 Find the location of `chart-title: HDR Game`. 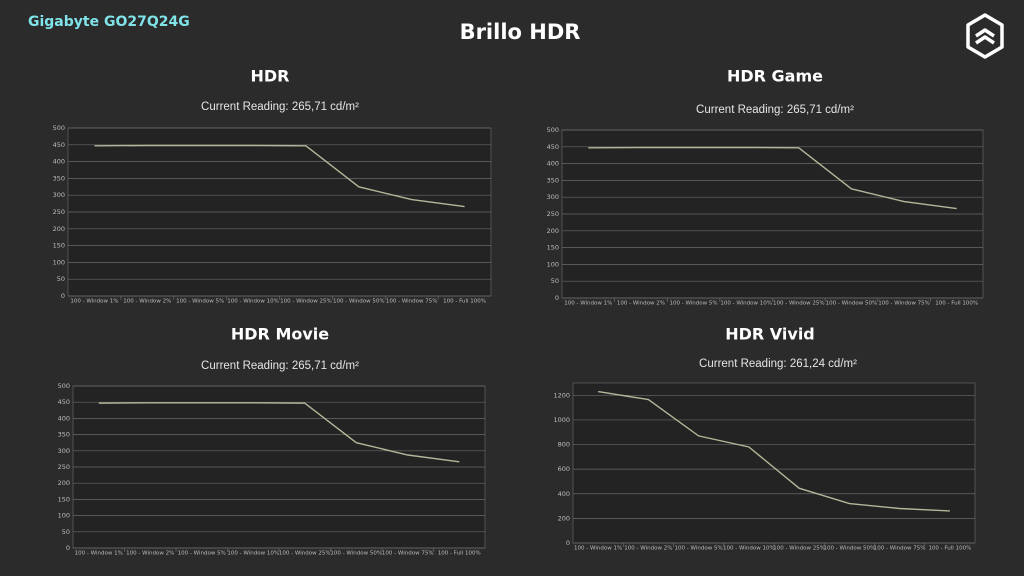

chart-title: HDR Game is located at coordinates (775, 76).